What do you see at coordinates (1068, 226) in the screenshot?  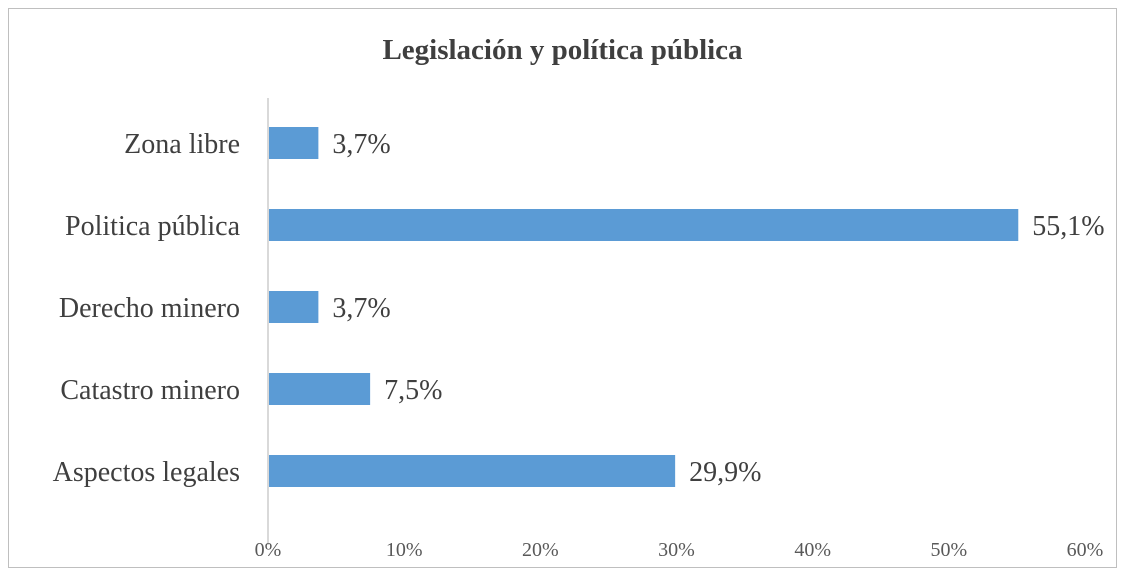 I see `data-label: 55,1%` at bounding box center [1068, 226].